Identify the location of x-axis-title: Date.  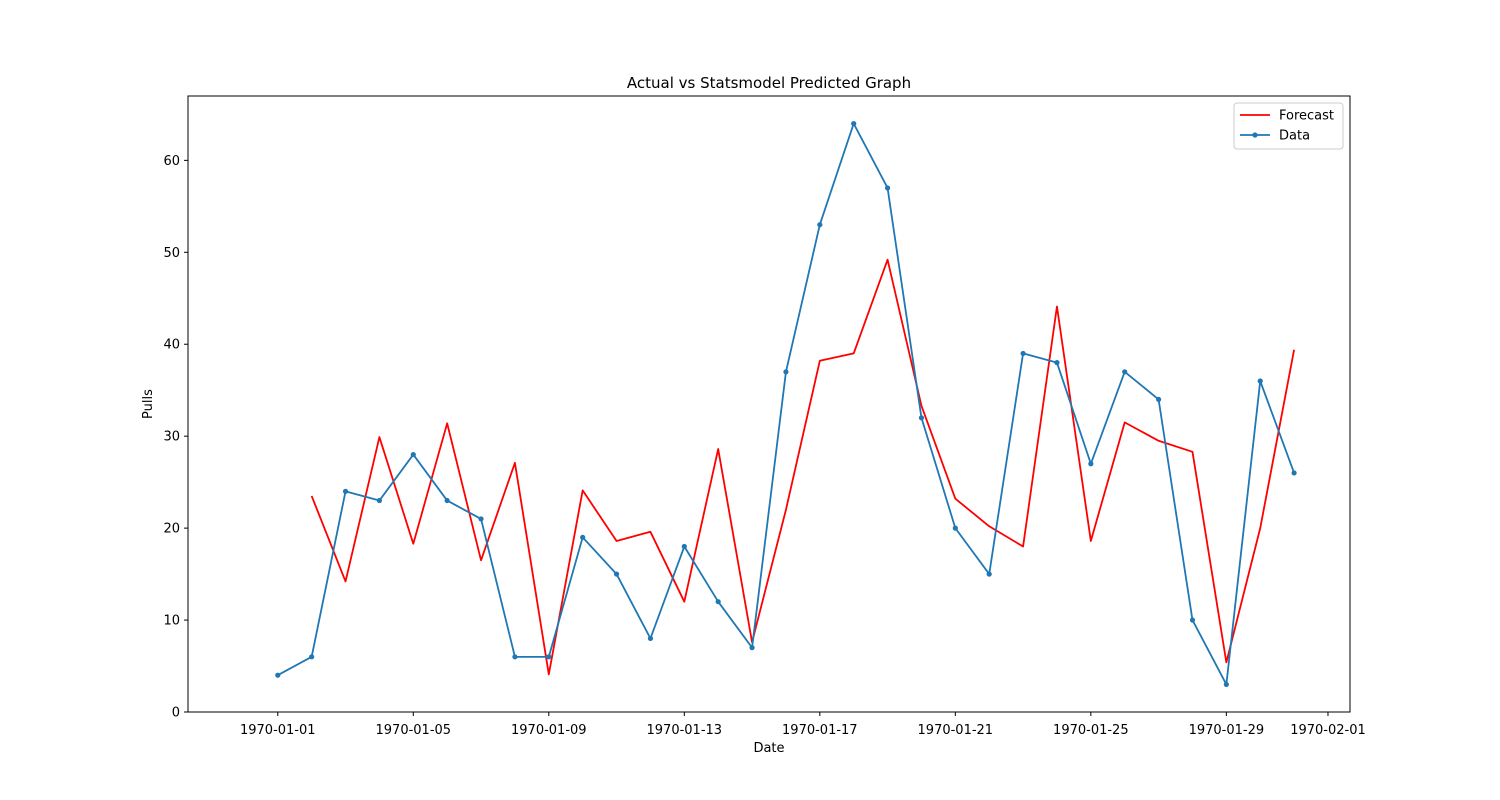
(768, 748).